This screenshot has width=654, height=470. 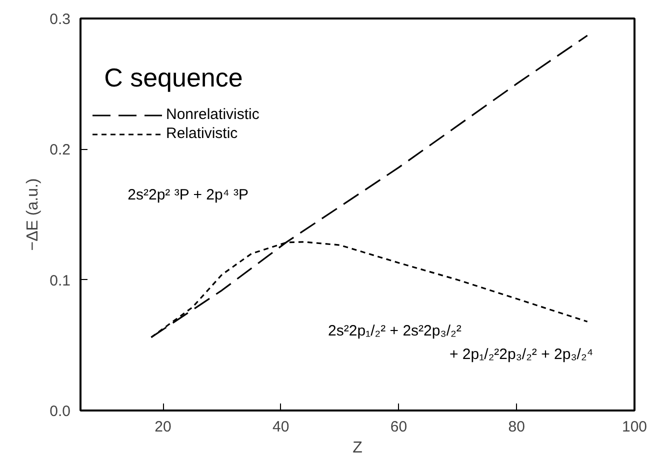 I want to click on y-tick-label: 0.1, so click(x=60, y=281).